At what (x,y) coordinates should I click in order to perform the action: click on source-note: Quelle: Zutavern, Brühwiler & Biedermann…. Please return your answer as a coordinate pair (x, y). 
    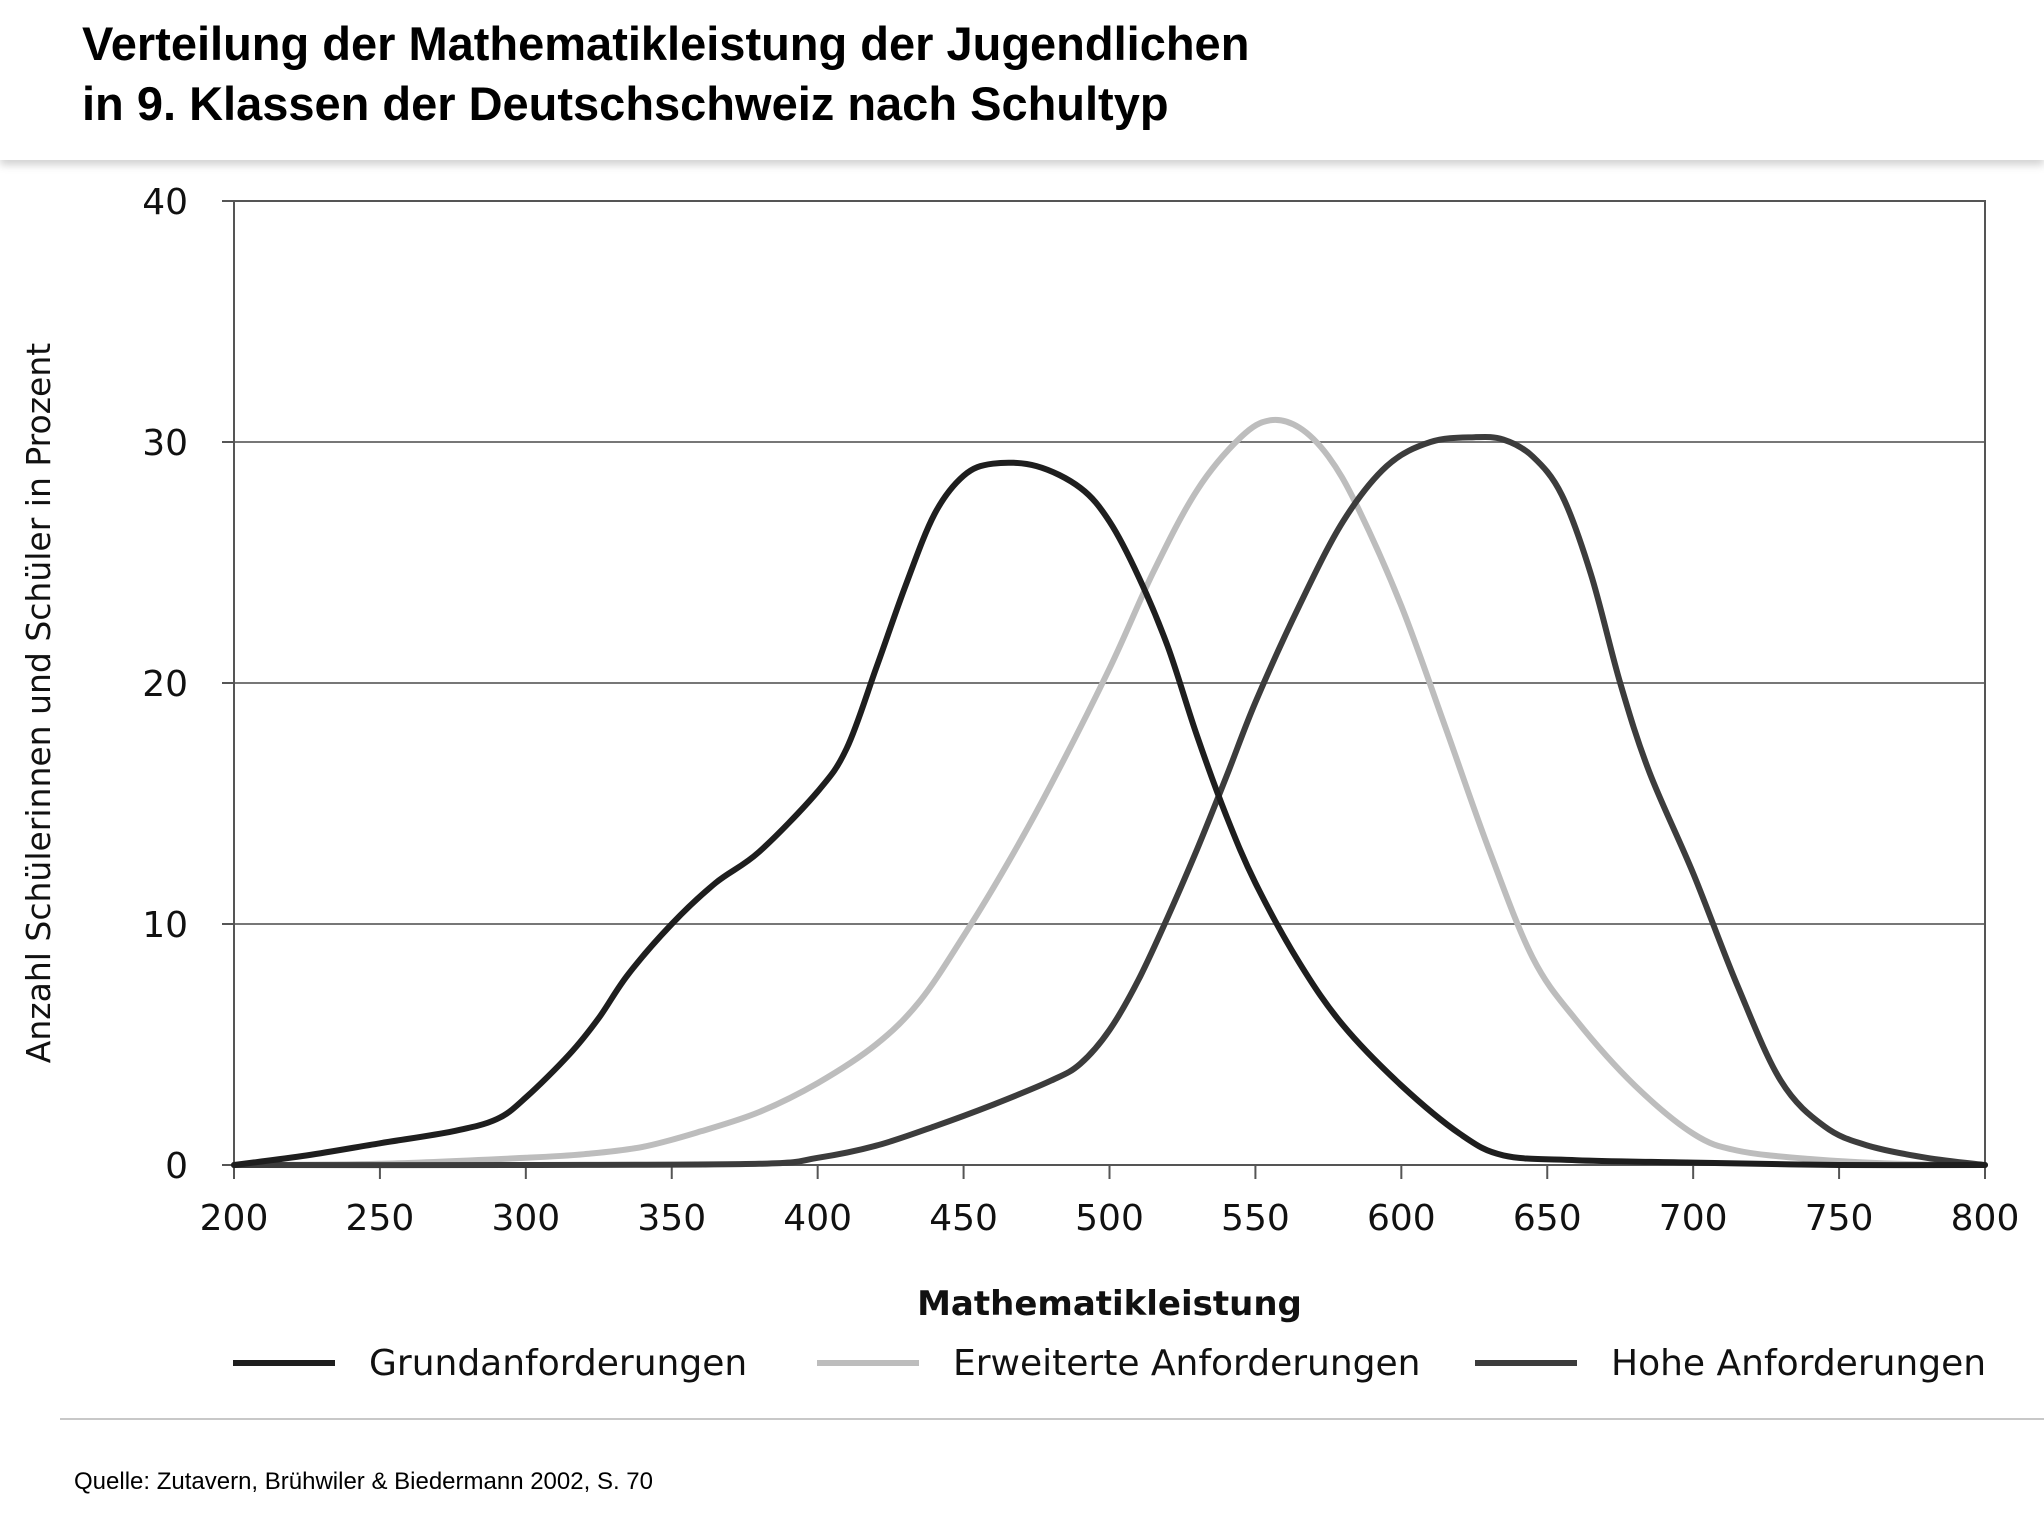
    Looking at the image, I should click on (363, 1481).